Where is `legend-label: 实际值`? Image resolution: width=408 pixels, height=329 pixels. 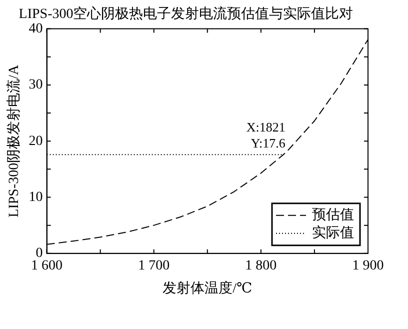 legend-label: 实际值 is located at coordinates (333, 233).